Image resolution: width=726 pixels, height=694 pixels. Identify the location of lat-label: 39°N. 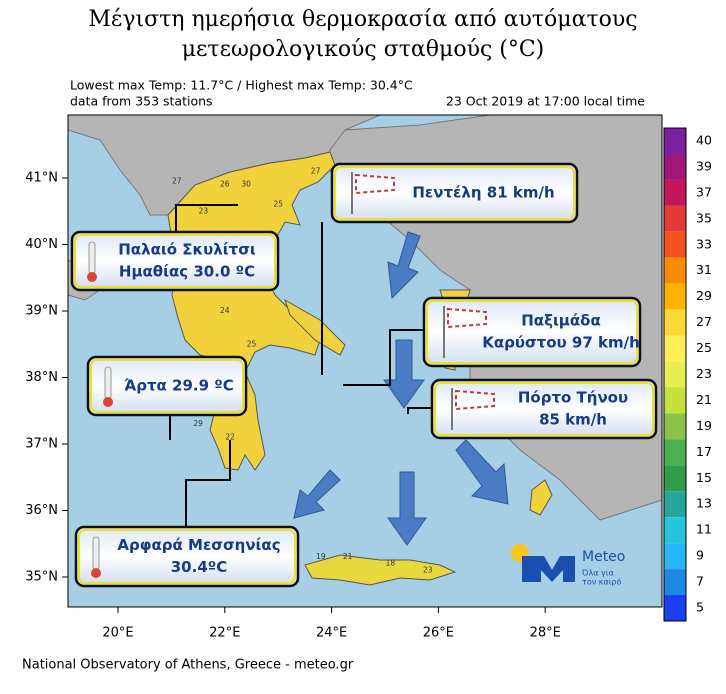
(41, 311).